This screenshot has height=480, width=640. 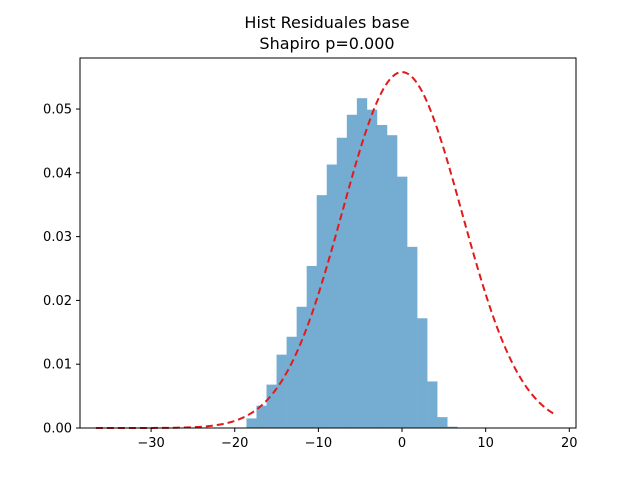 I want to click on y-axis: 0.00 0.01 0.02 0.03 0.04 0.05, so click(x=61, y=270).